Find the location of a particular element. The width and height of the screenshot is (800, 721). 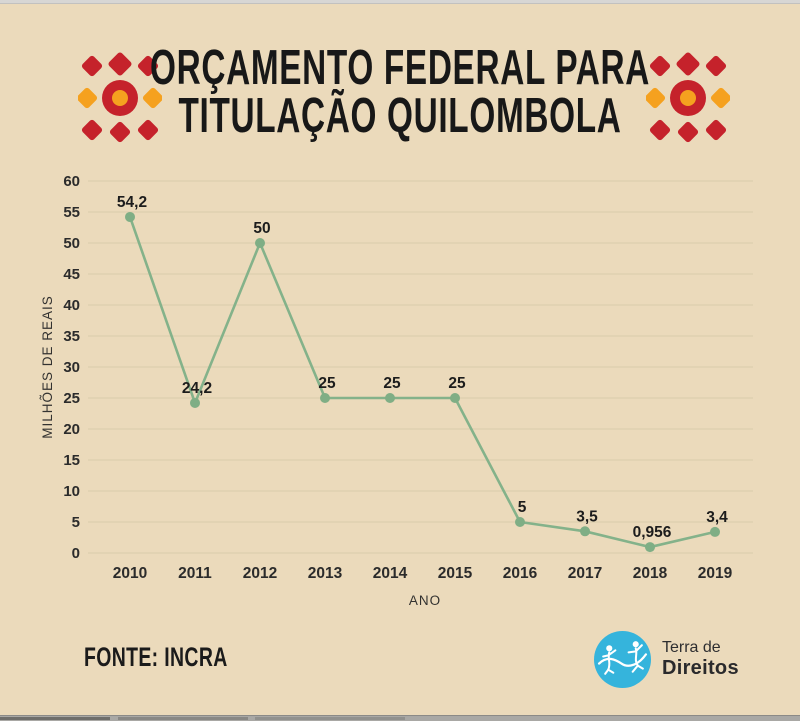

svg-text: 3,5 is located at coordinates (587, 516).